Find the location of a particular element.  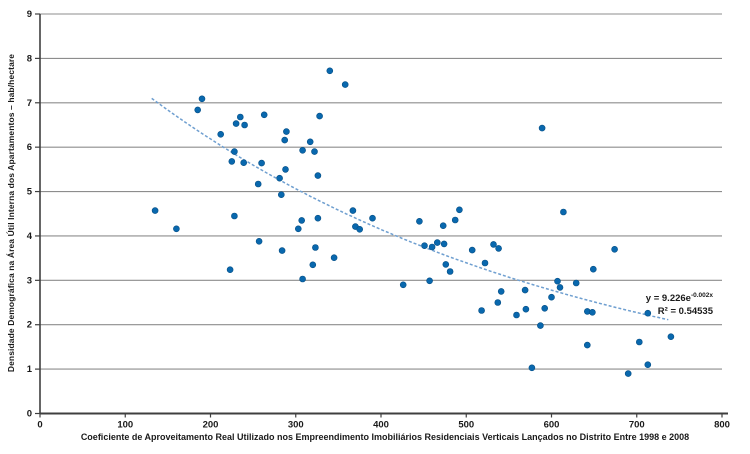

y-tick-label-3: 3 is located at coordinates (29, 280).